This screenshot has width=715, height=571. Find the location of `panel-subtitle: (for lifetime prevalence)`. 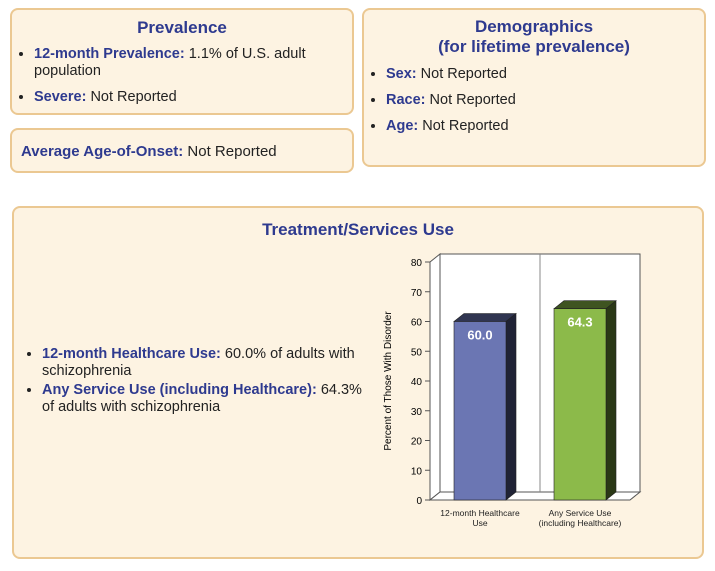

panel-subtitle: (for lifetime prevalence) is located at coordinates (534, 46).